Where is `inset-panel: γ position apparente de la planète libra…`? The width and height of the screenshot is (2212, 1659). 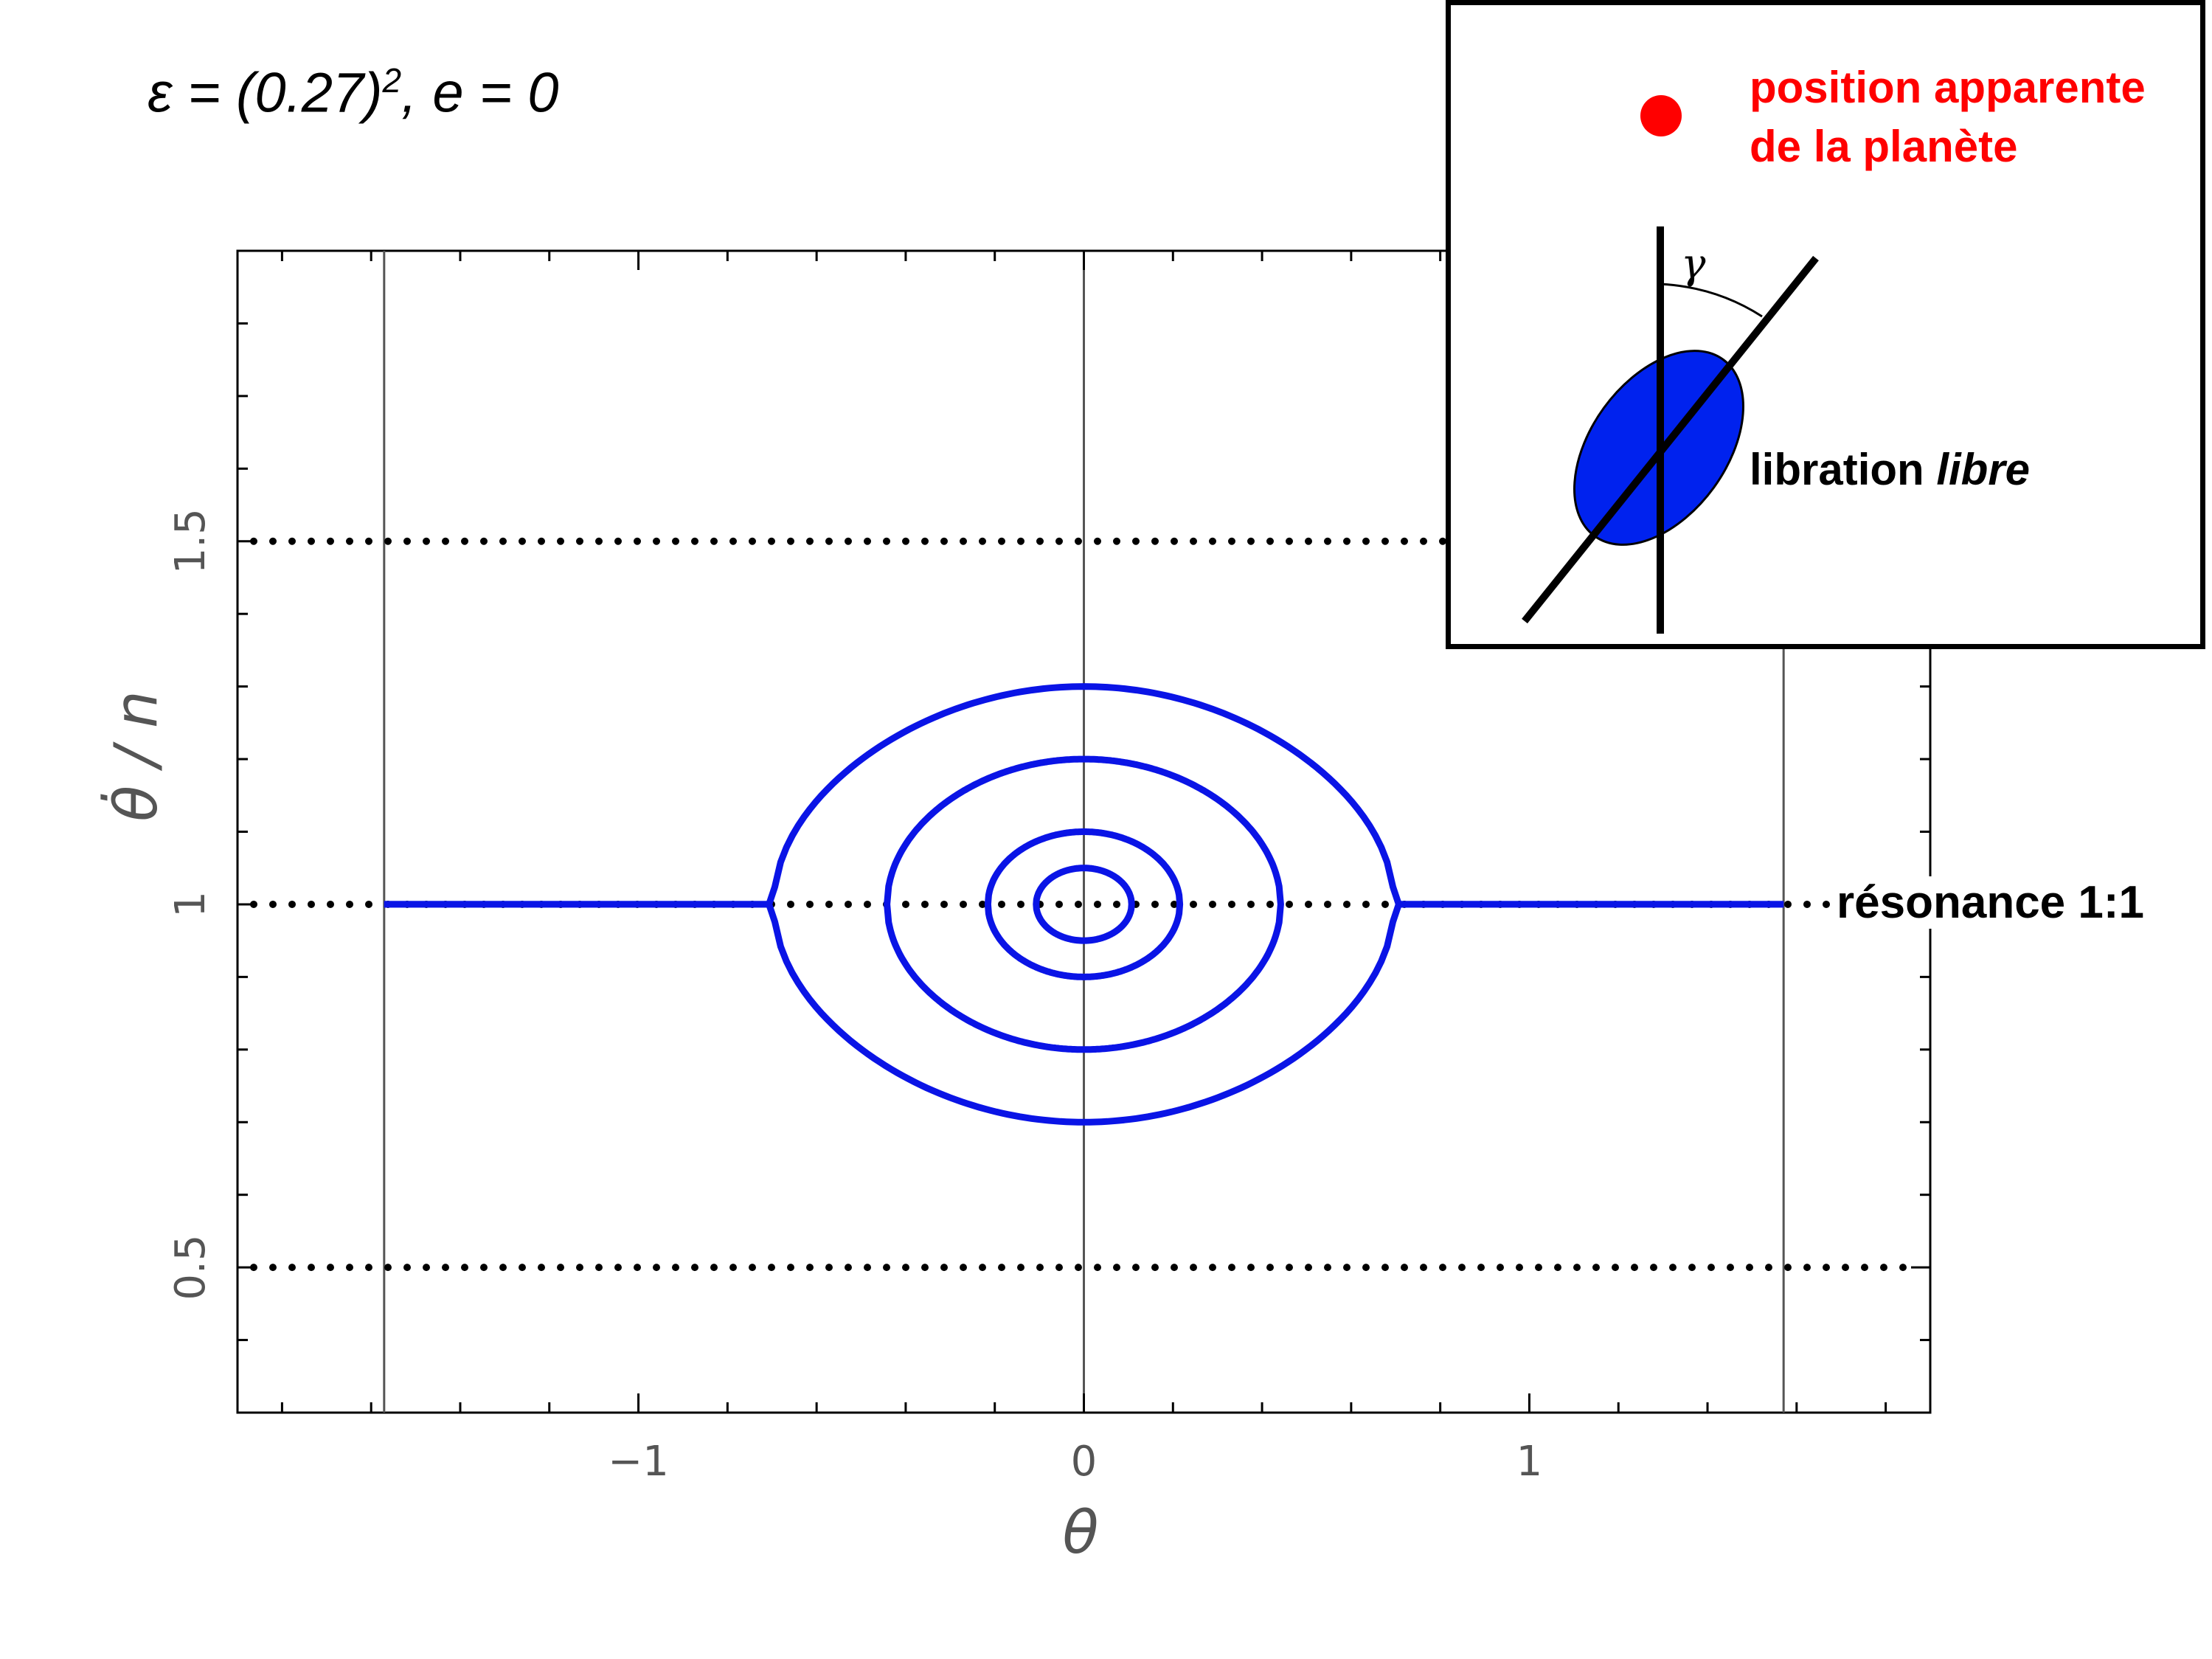
inset-panel: γ position apparente de la planète libra… is located at coordinates (1826, 324).